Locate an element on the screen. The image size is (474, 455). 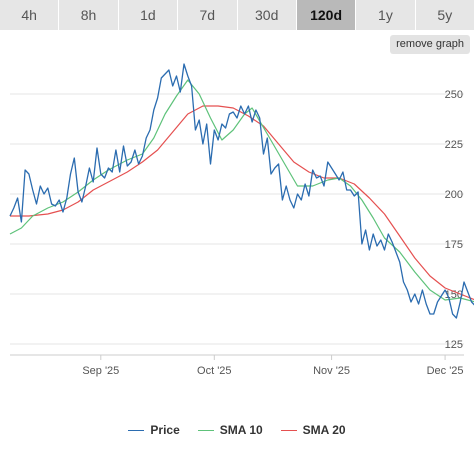
tab-30d: 30d is located at coordinates (267, 15).